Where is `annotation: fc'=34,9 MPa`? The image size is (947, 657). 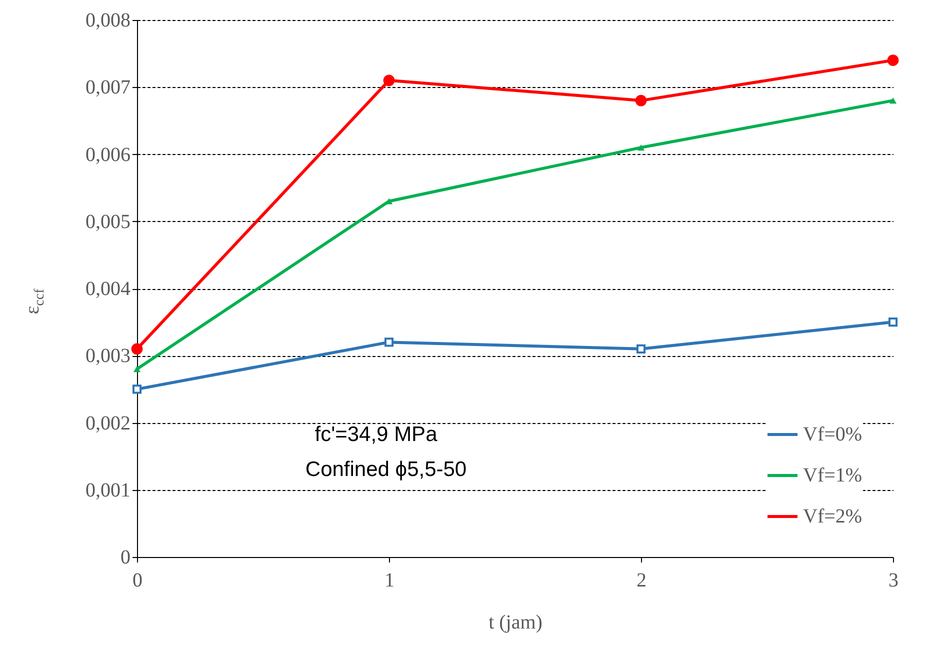 annotation: fc'=34,9 MPa is located at coordinates (376, 434).